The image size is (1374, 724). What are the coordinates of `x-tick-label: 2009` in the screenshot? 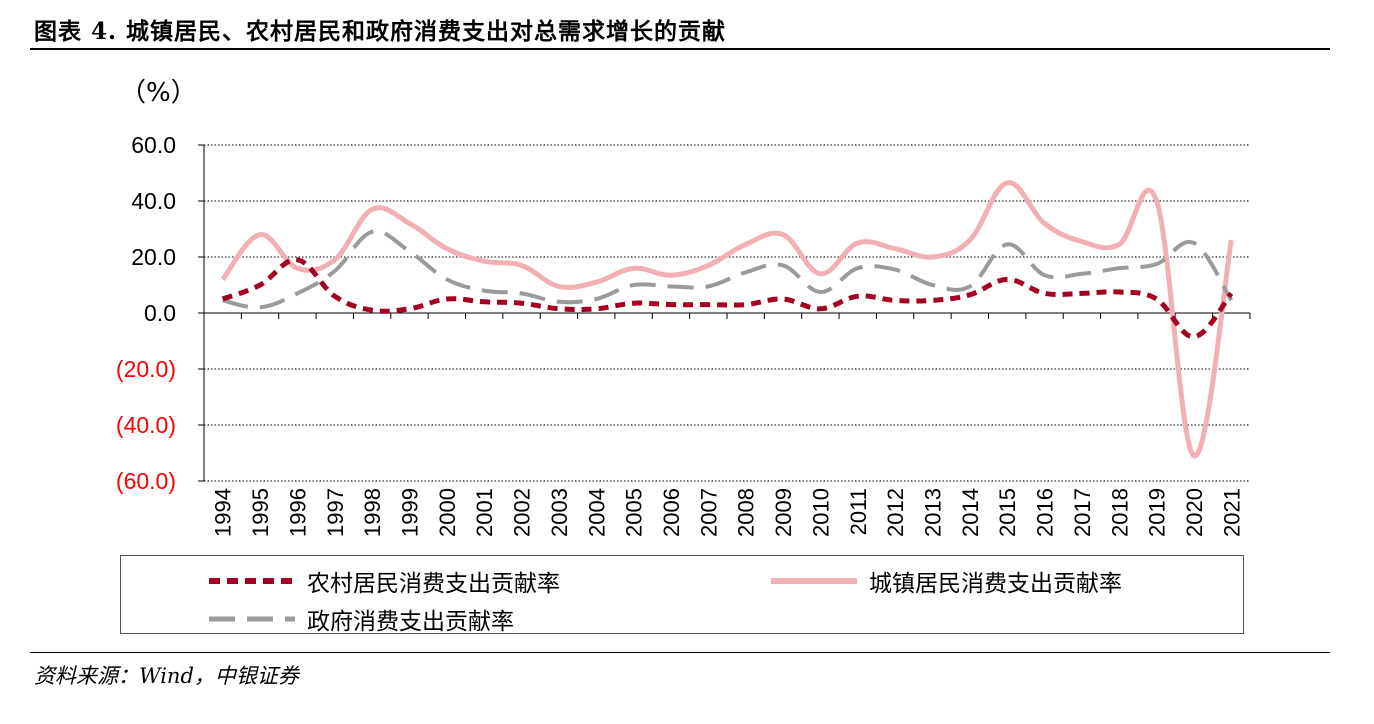 It's located at (783, 512).